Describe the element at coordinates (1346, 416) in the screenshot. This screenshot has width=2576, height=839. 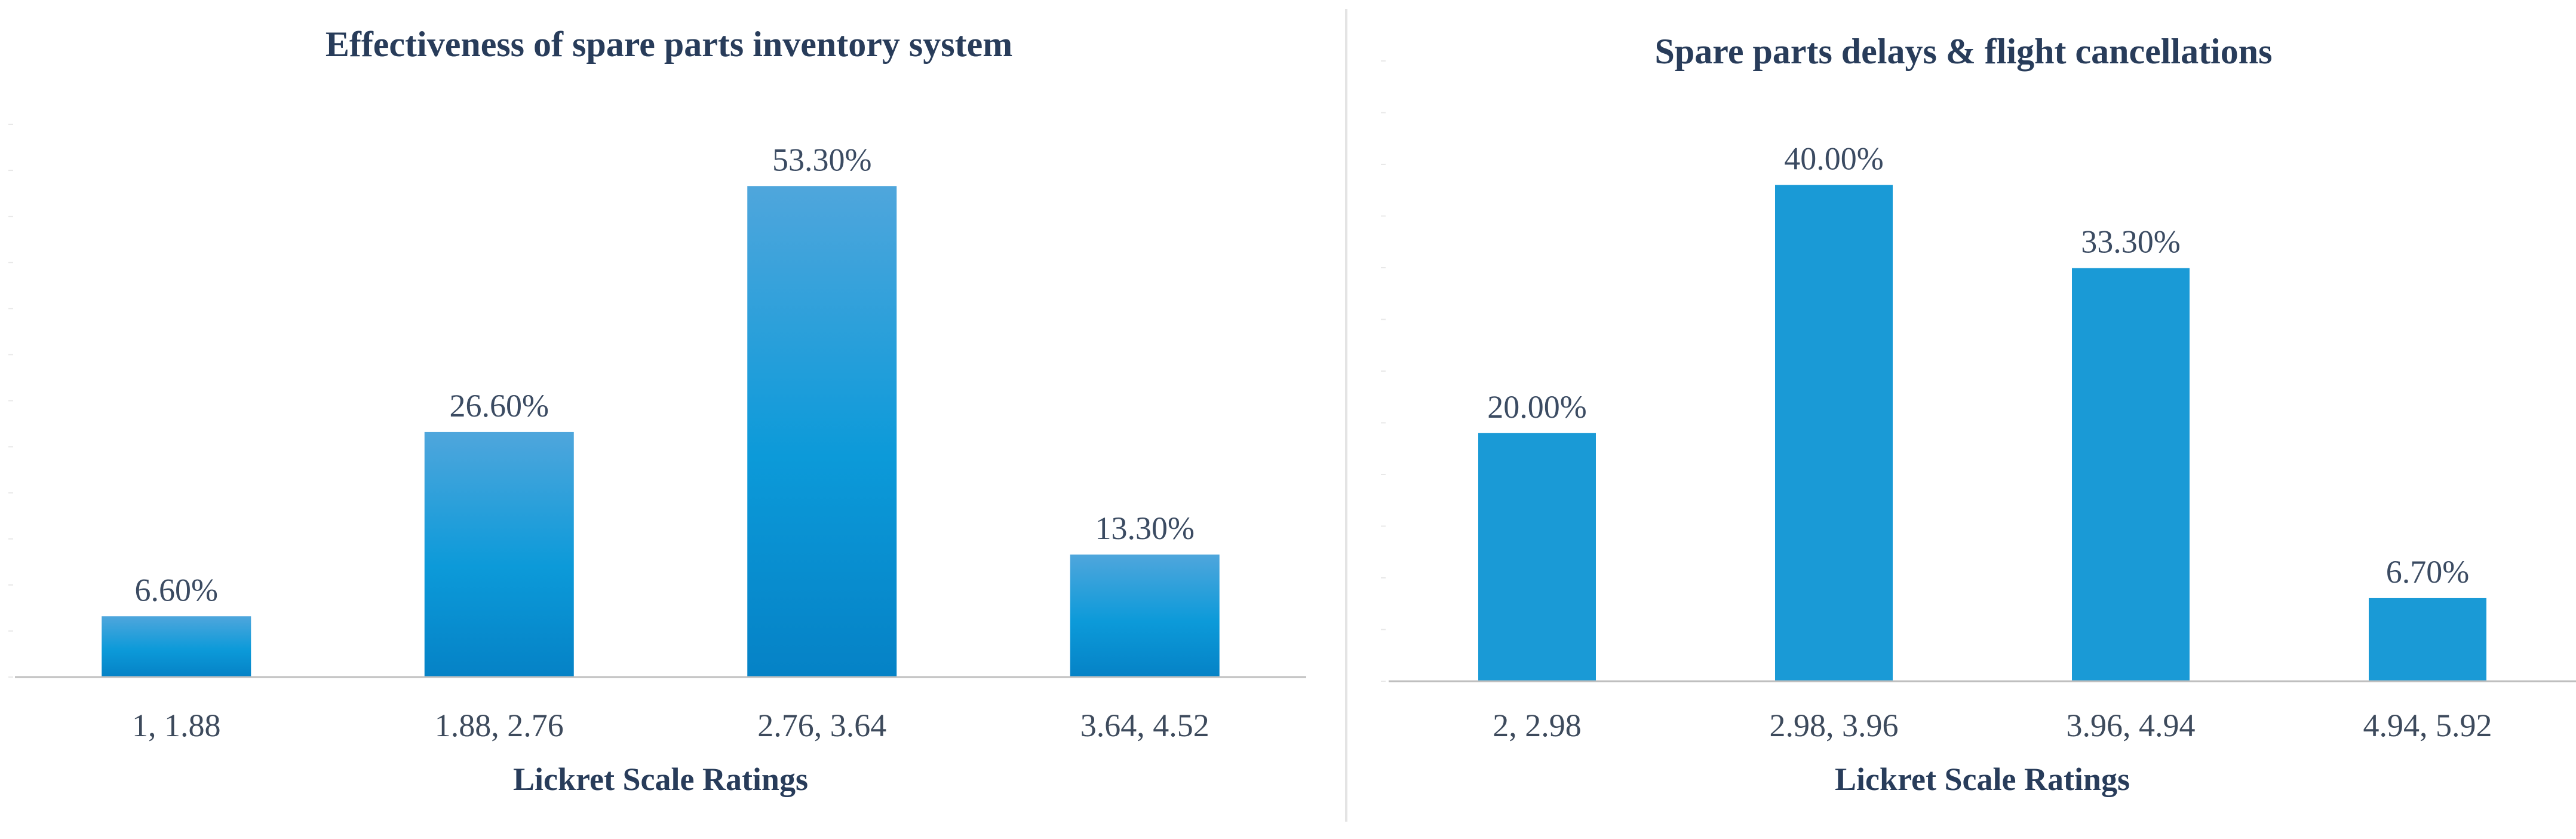
I see `panel-divider` at that location.